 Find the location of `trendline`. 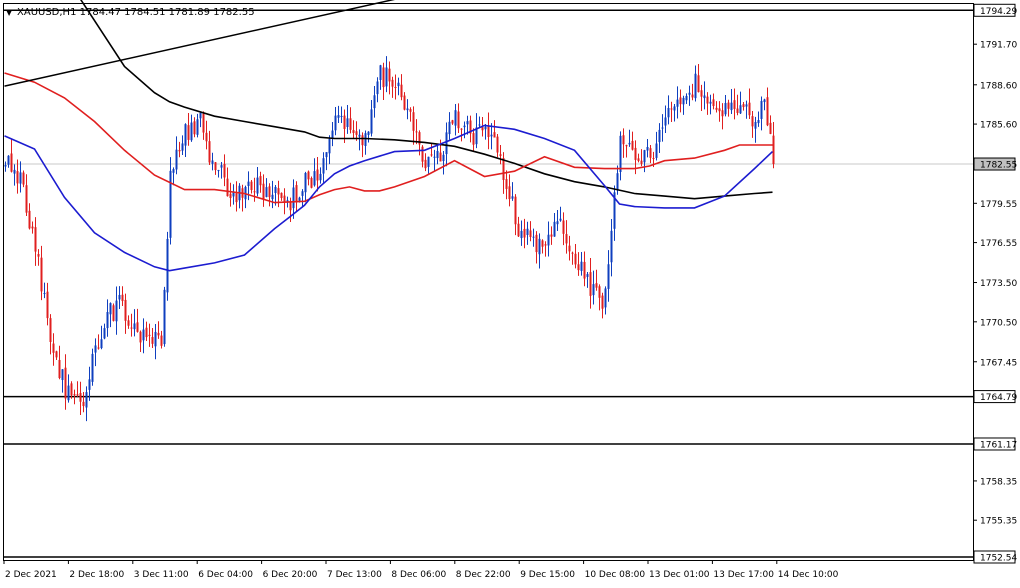

trendline is located at coordinates (469, 43).